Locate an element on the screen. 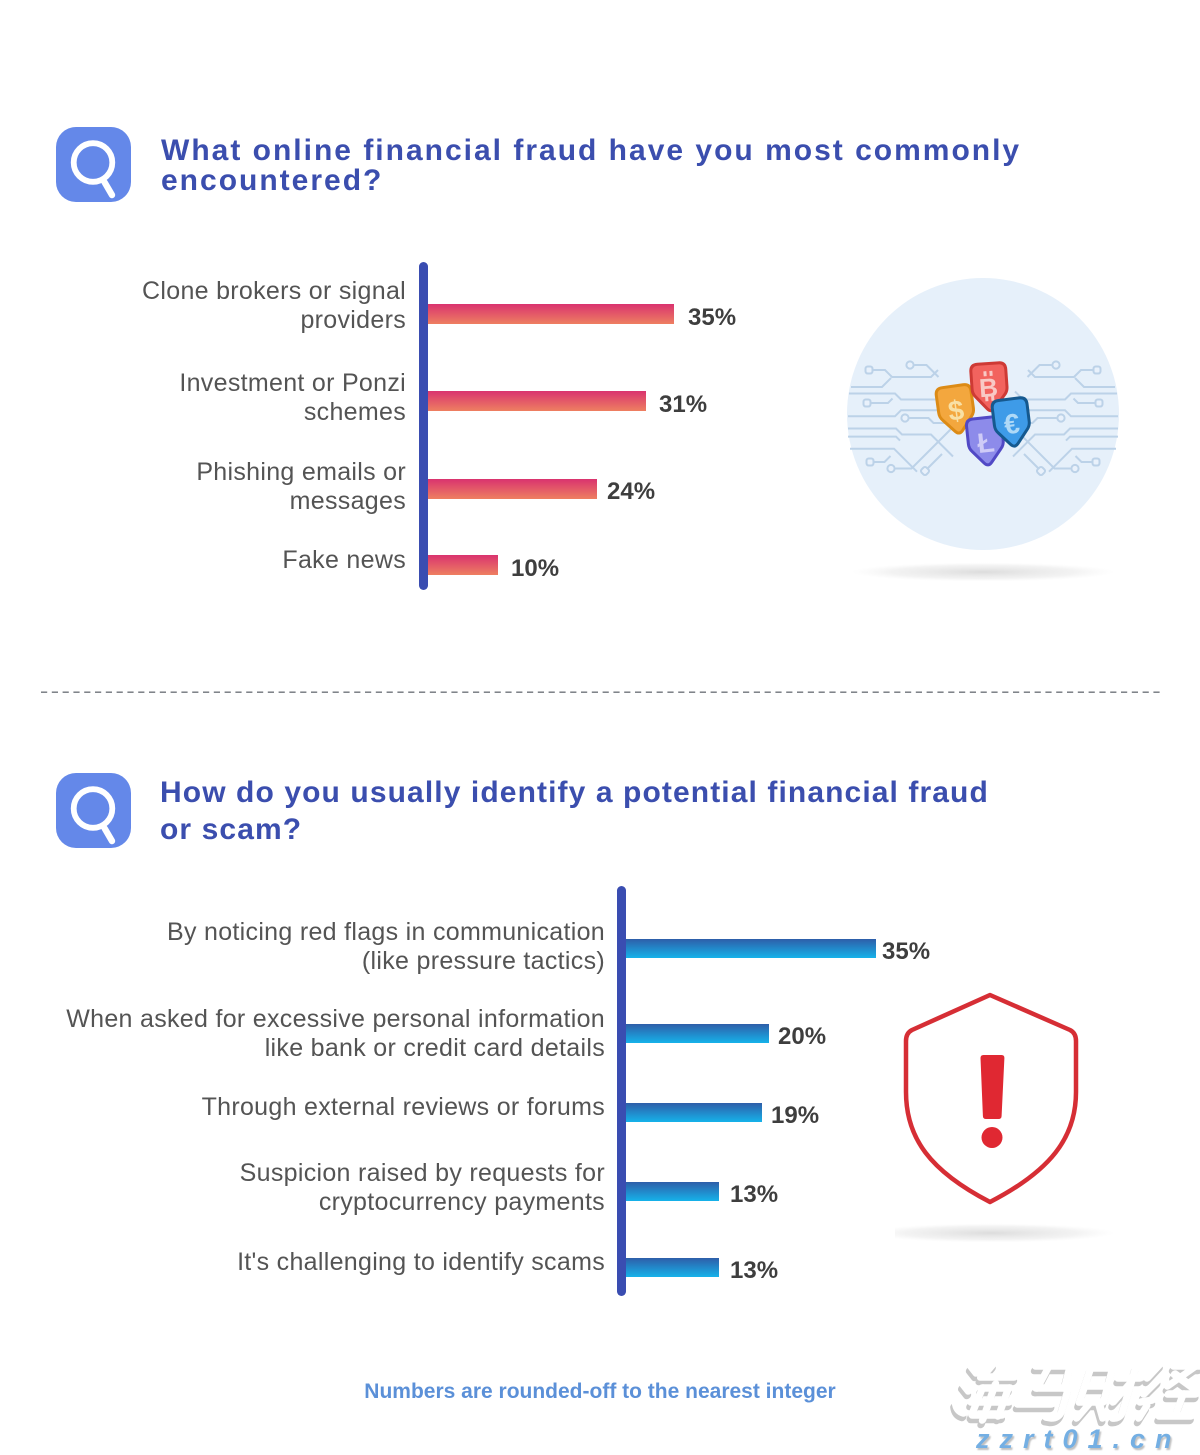 The image size is (1200, 1455). svg-text: Ł is located at coordinates (986, 442).